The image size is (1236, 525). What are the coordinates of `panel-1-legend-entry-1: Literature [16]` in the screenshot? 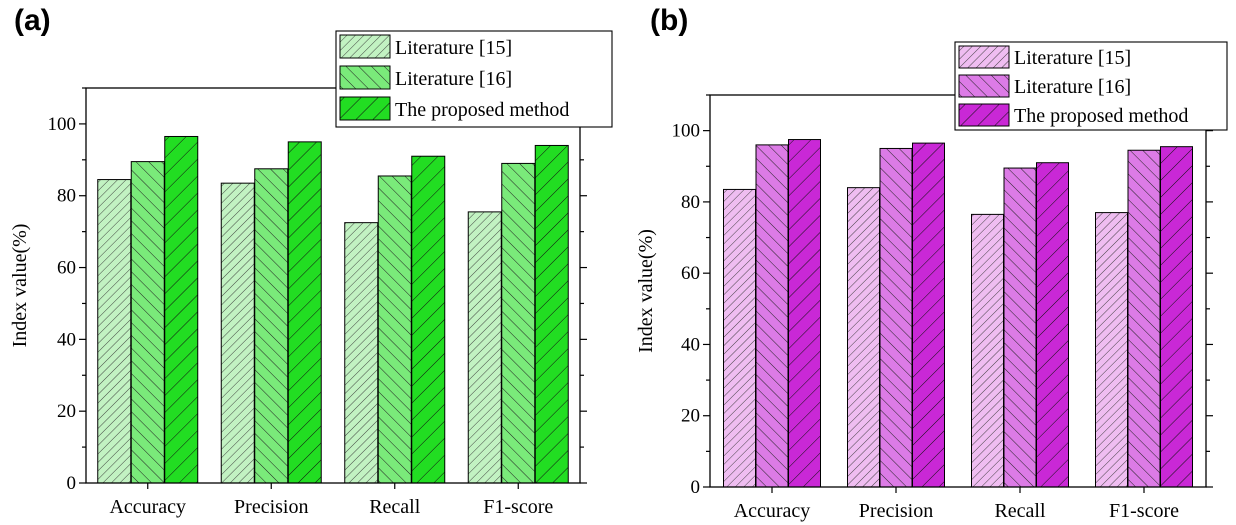 It's located at (1072, 87).